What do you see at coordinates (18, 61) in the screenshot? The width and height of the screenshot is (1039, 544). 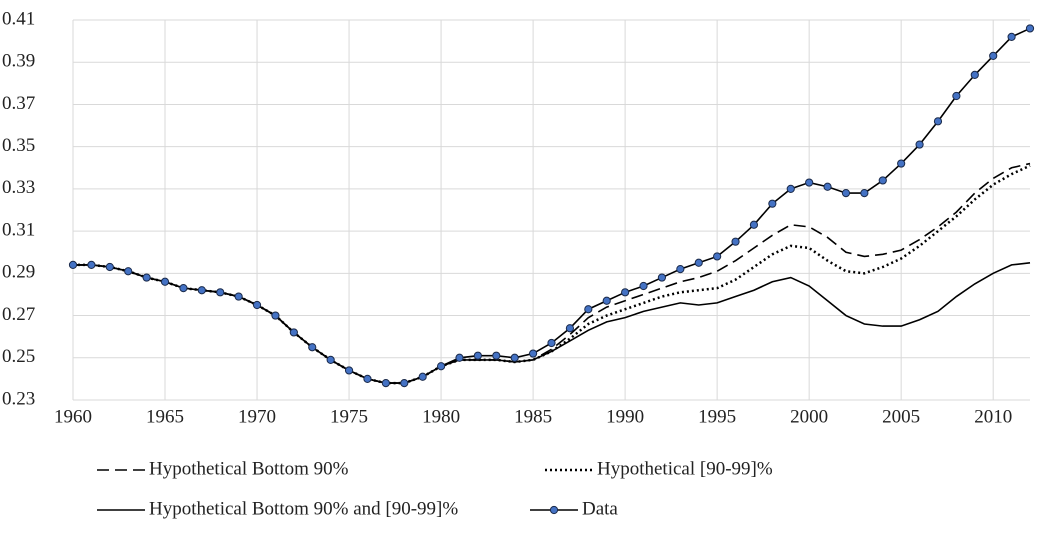 I see `y-tick-label: 0.39` at bounding box center [18, 61].